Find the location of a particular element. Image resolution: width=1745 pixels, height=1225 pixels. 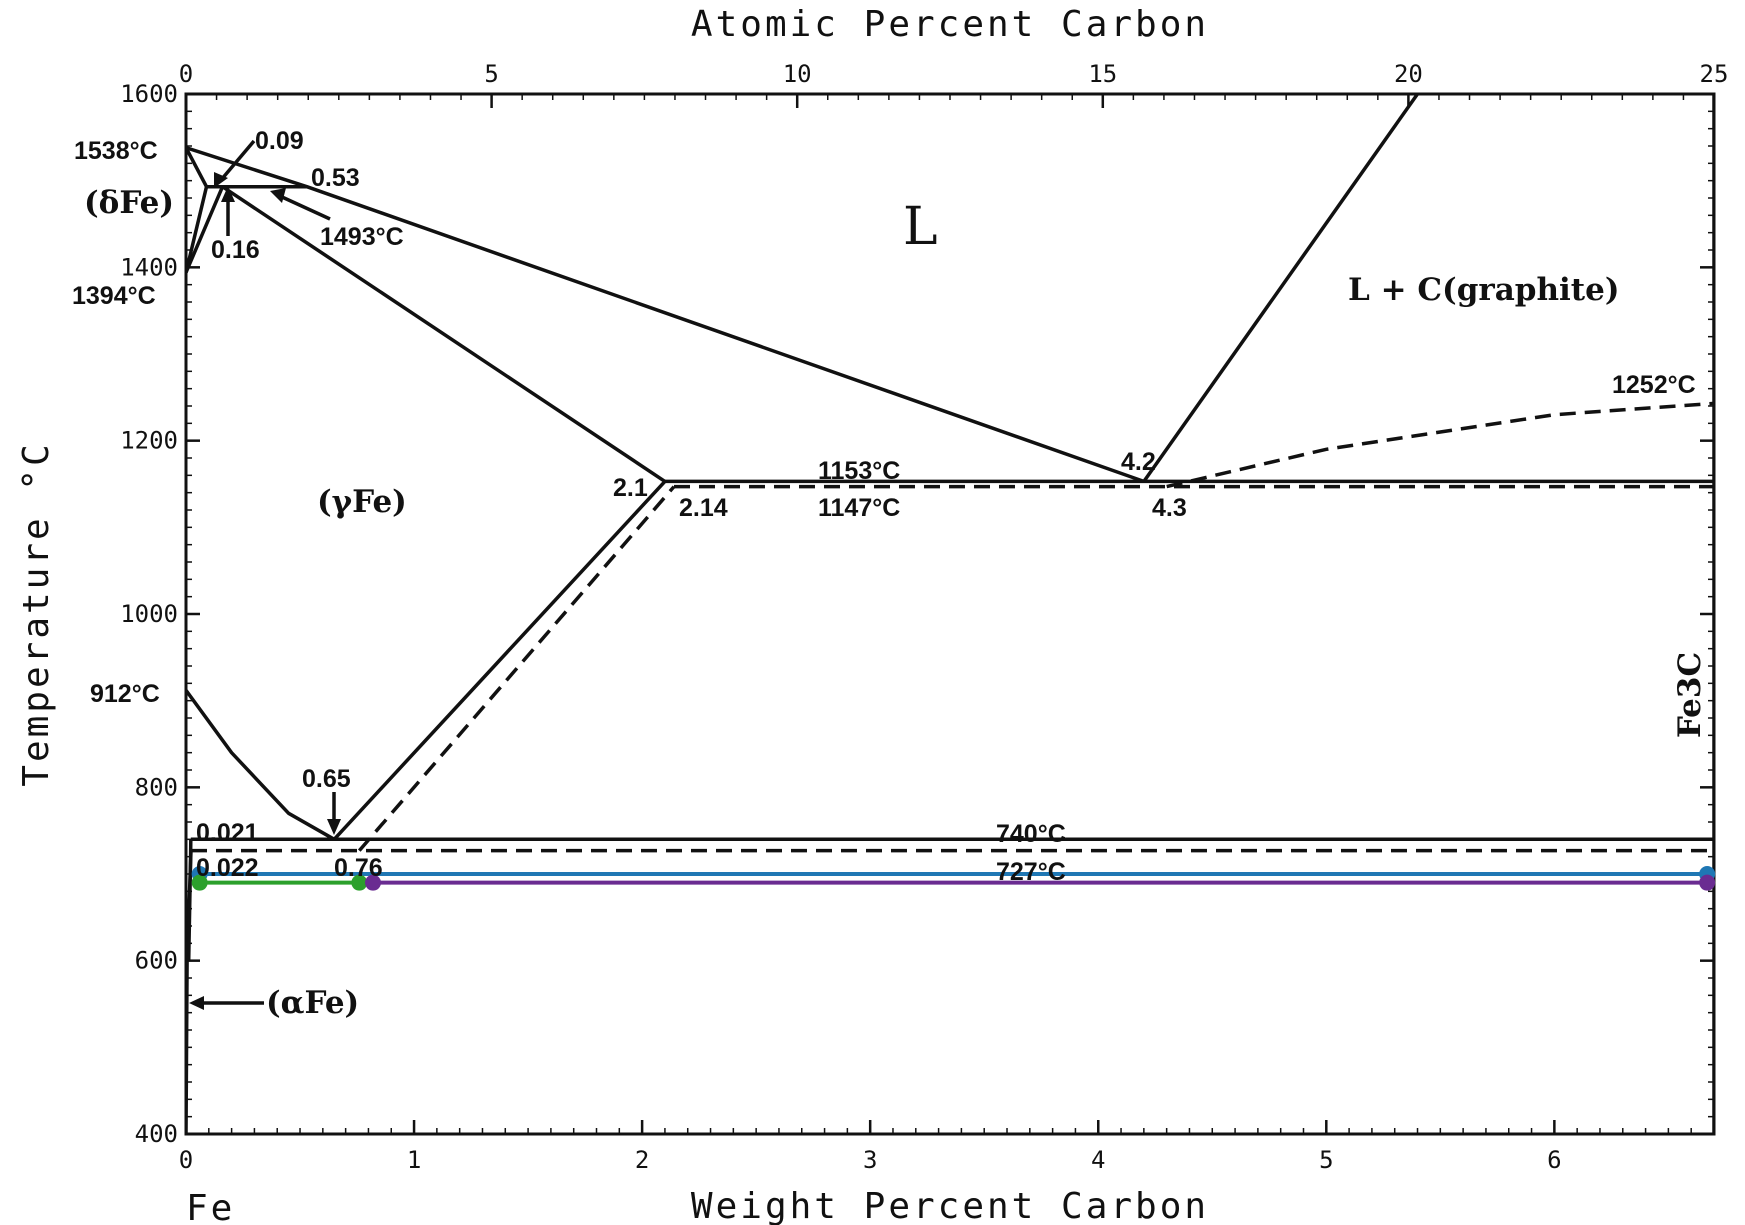

label-1493: 1493°C is located at coordinates (362, 237).